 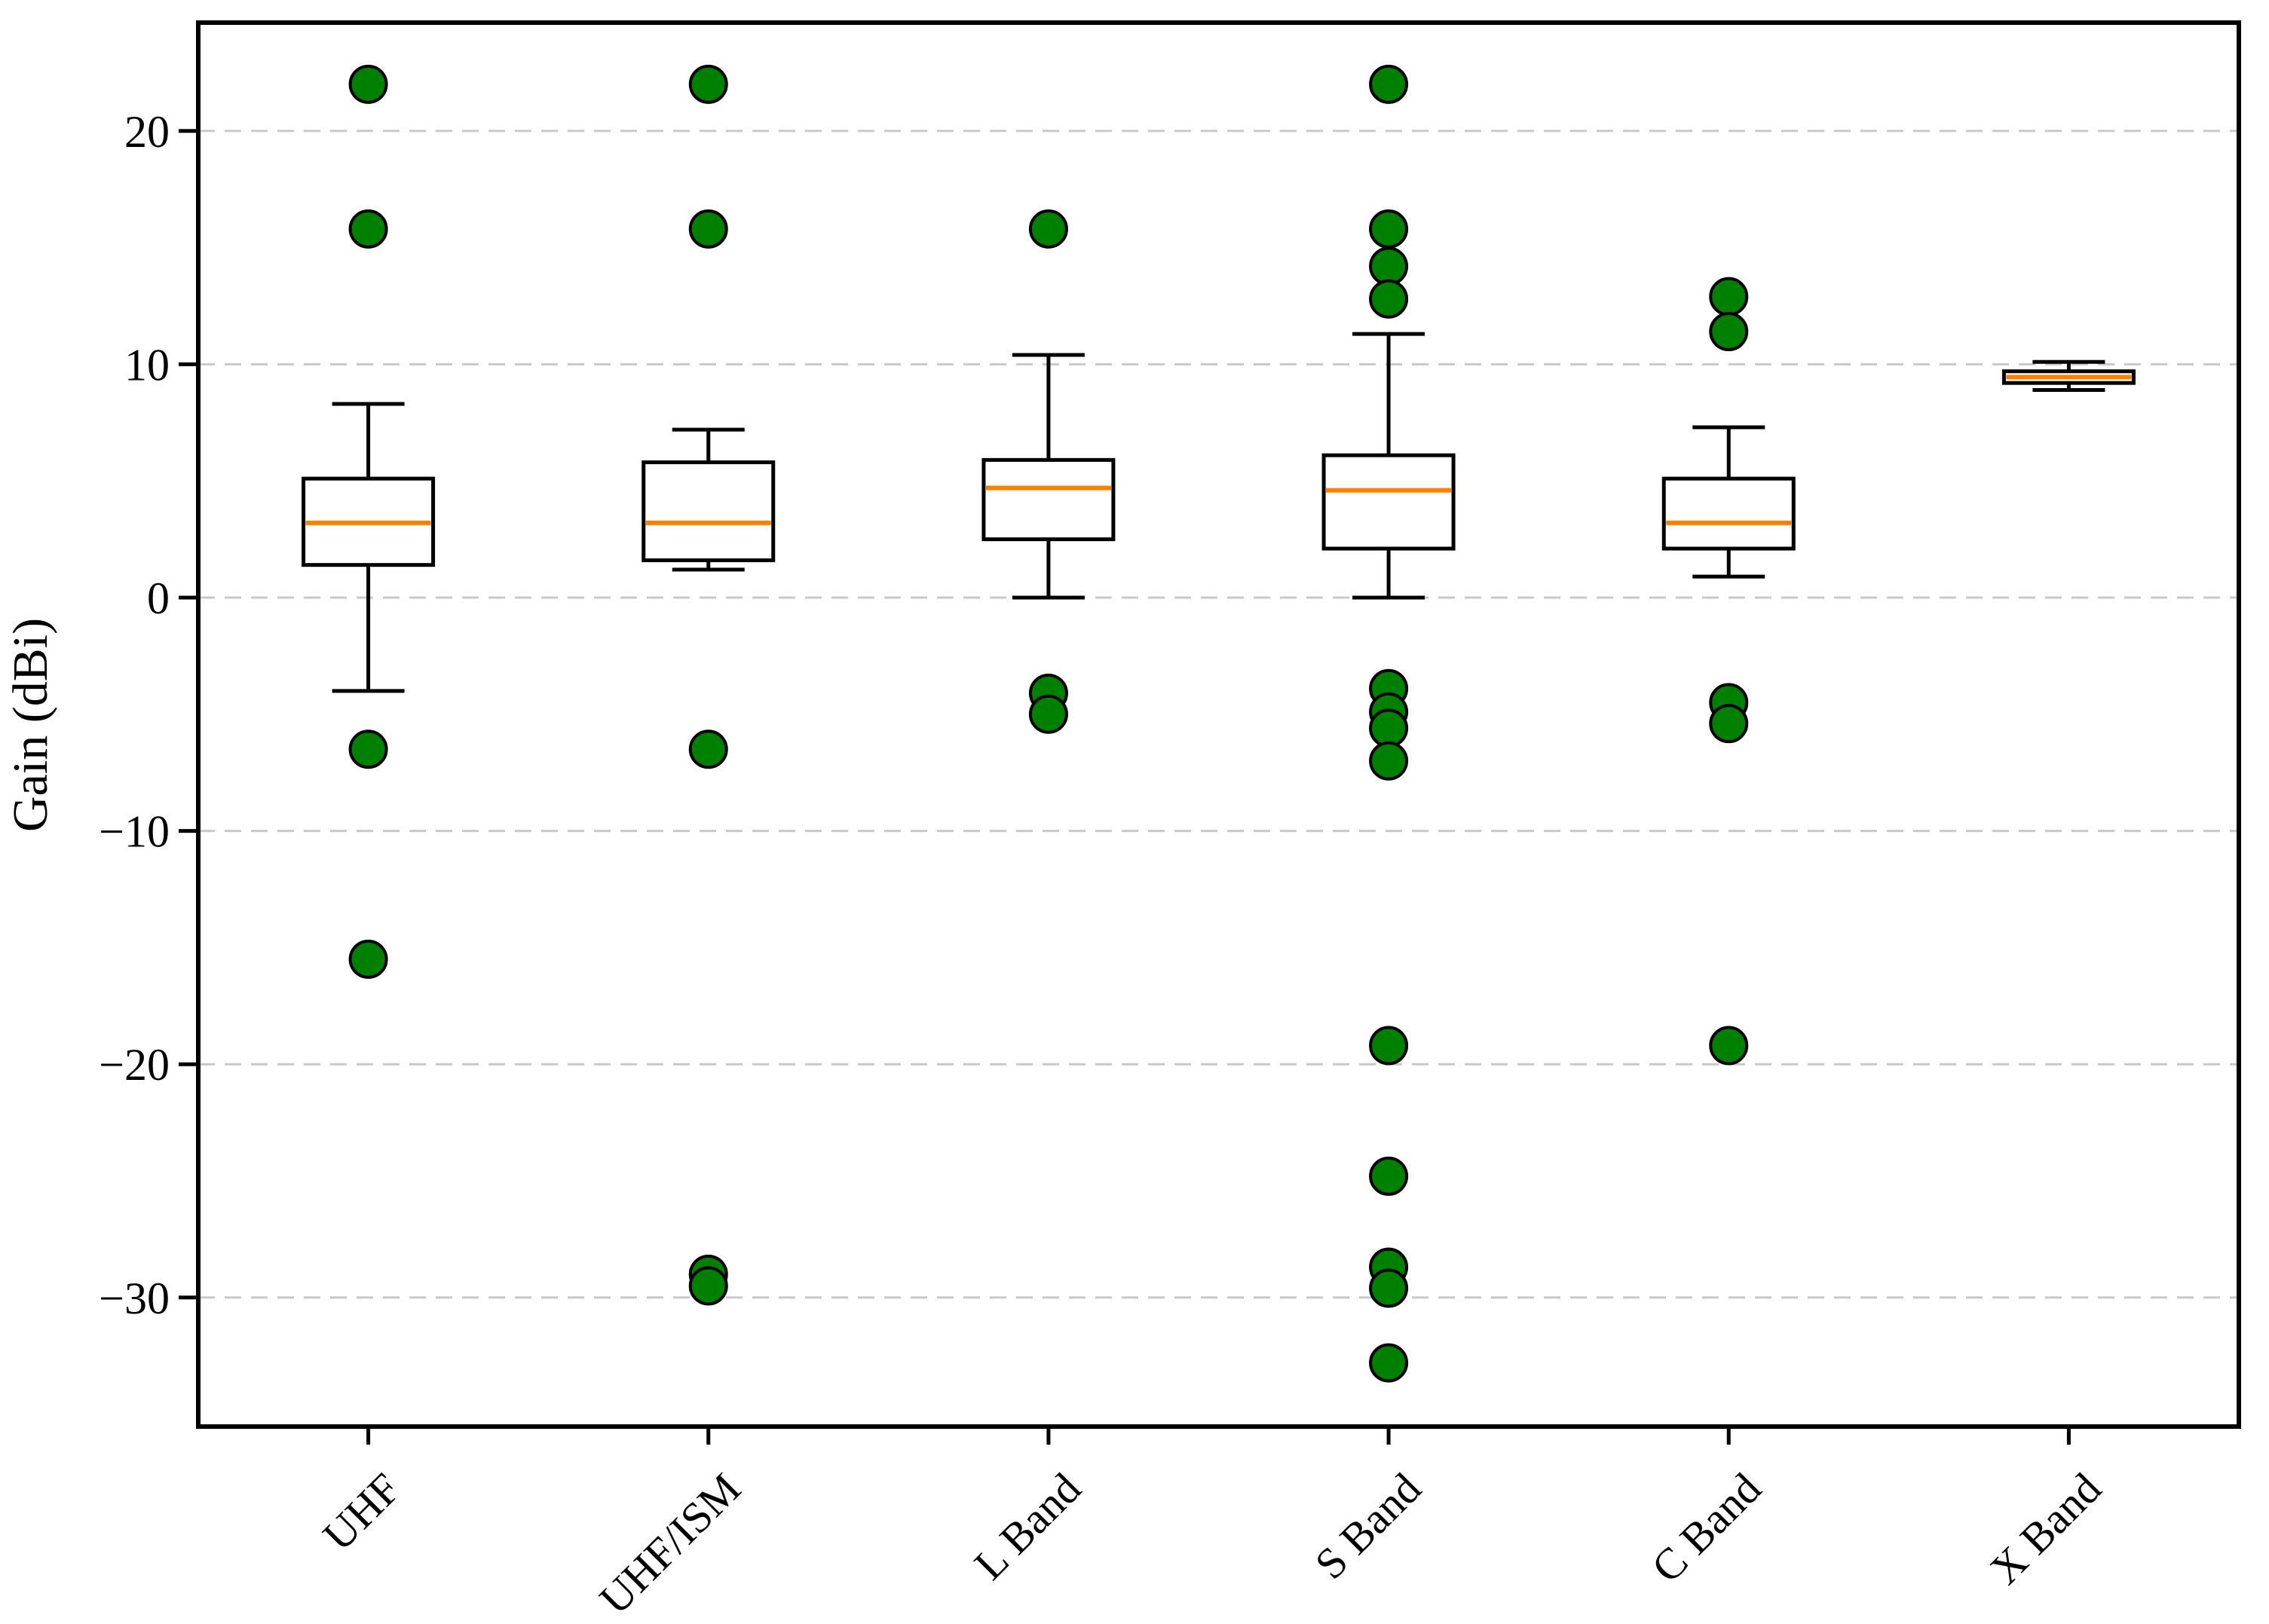 I want to click on y-tick-label: −10, so click(x=134, y=832).